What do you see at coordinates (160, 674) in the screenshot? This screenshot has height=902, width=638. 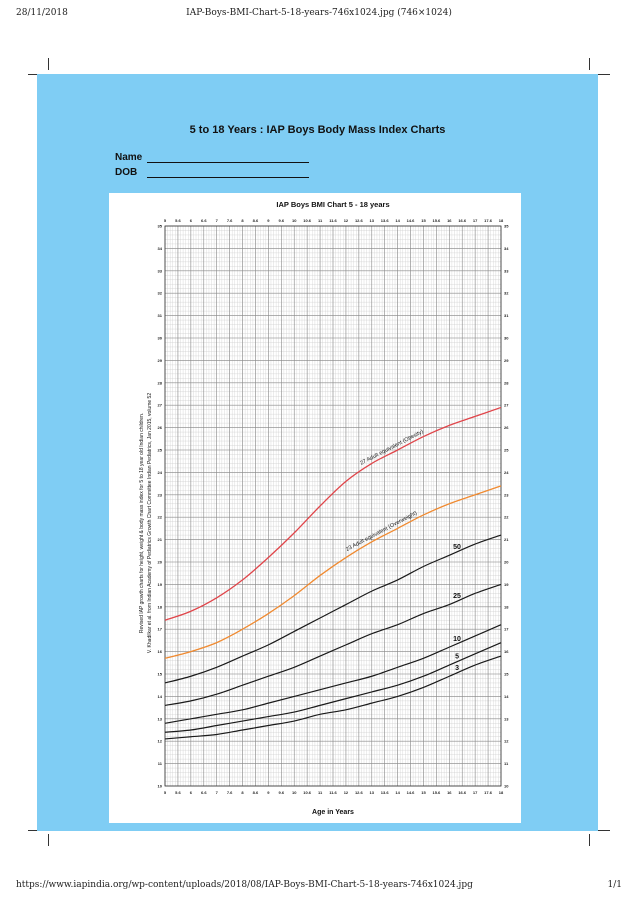 I see `y-tick-label-left: 15` at bounding box center [160, 674].